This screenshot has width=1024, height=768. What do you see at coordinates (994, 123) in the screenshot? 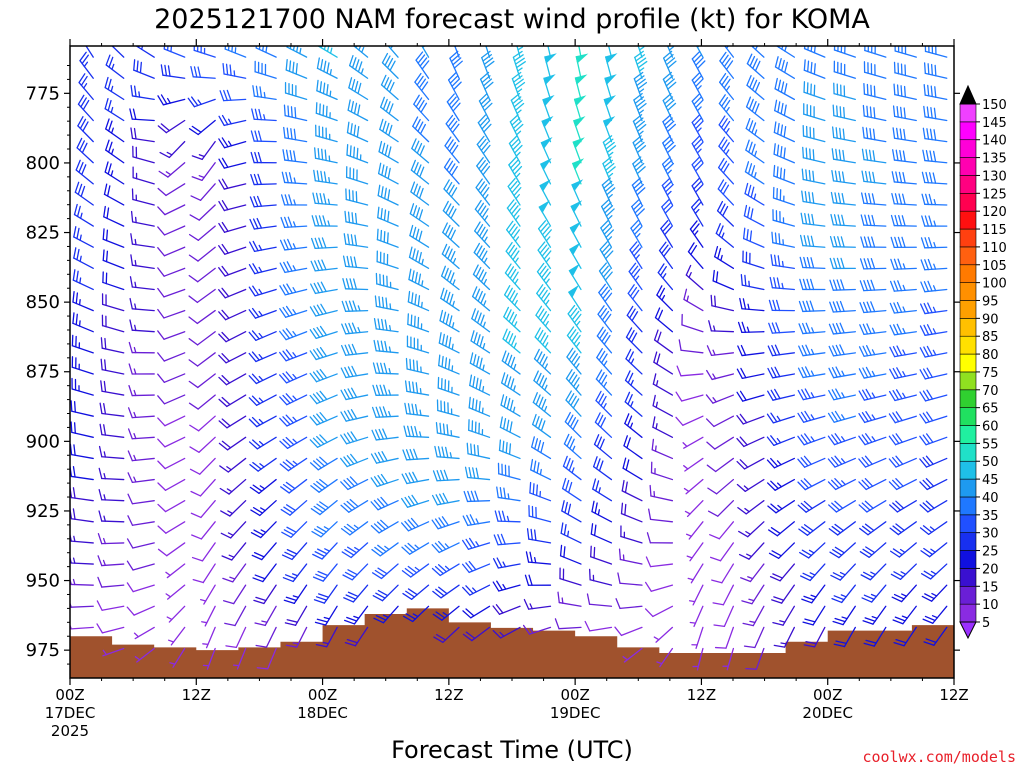
I see `colorbar-label: 145` at bounding box center [994, 123].